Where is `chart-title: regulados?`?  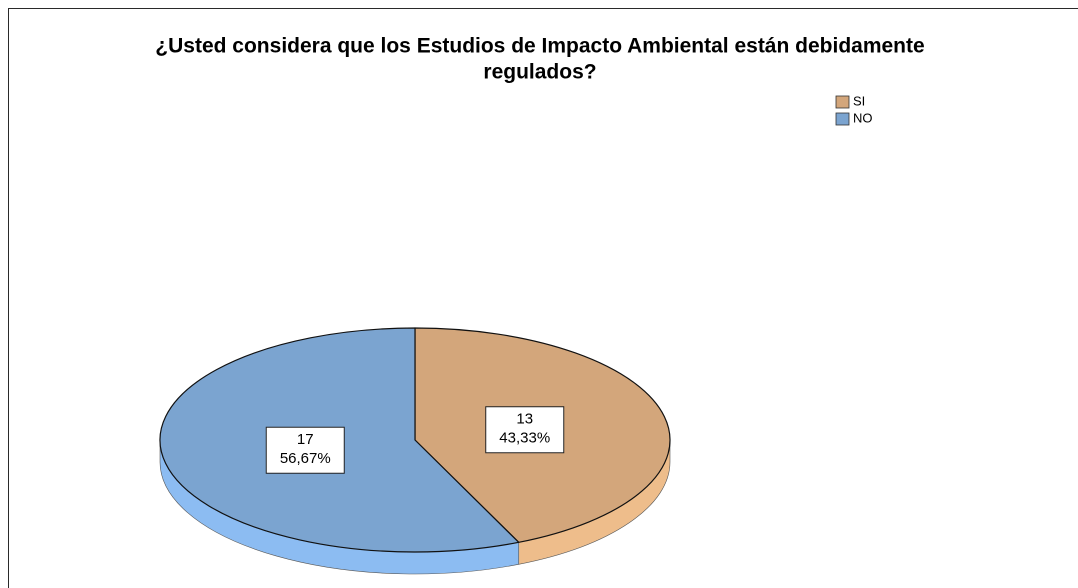 chart-title: regulados? is located at coordinates (539, 72).